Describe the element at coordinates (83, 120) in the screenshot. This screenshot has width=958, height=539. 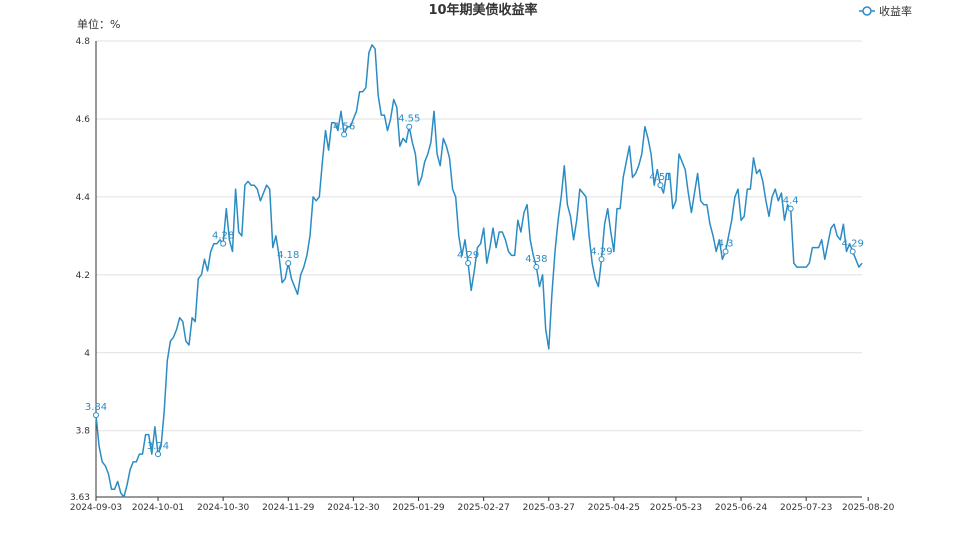
I see `y-tick-label: 4.6` at that location.